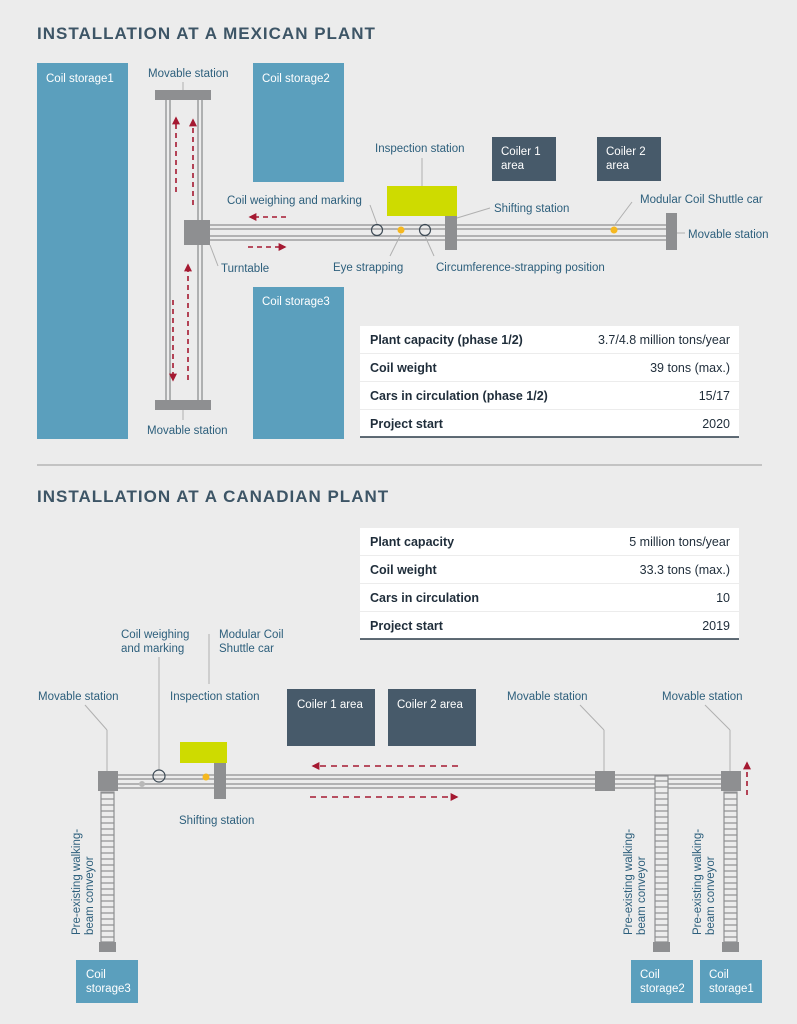 The width and height of the screenshot is (797, 1024). Describe the element at coordinates (513, 166) in the screenshot. I see `mx-coiler1-label-2: area` at that location.